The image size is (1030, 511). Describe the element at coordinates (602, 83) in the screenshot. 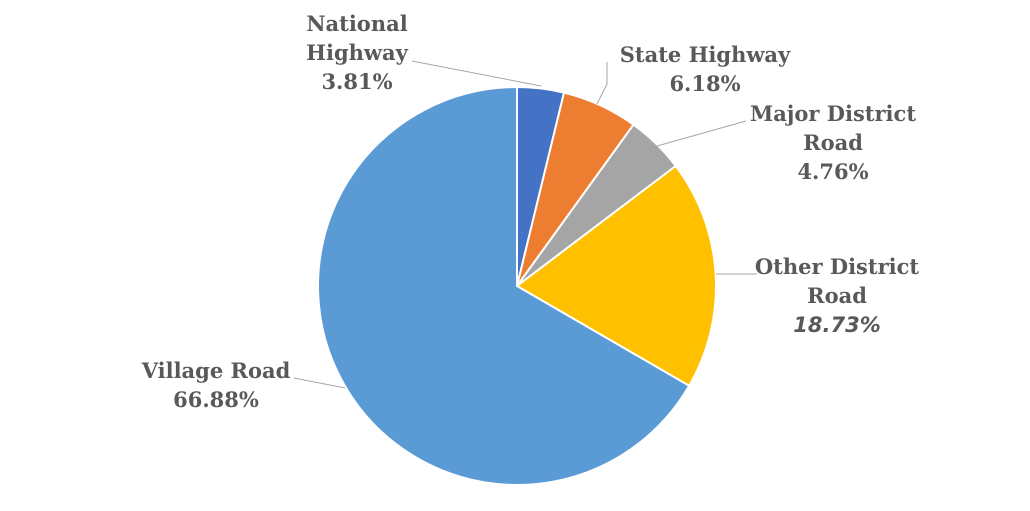

I see `leader-line-state-highway` at that location.